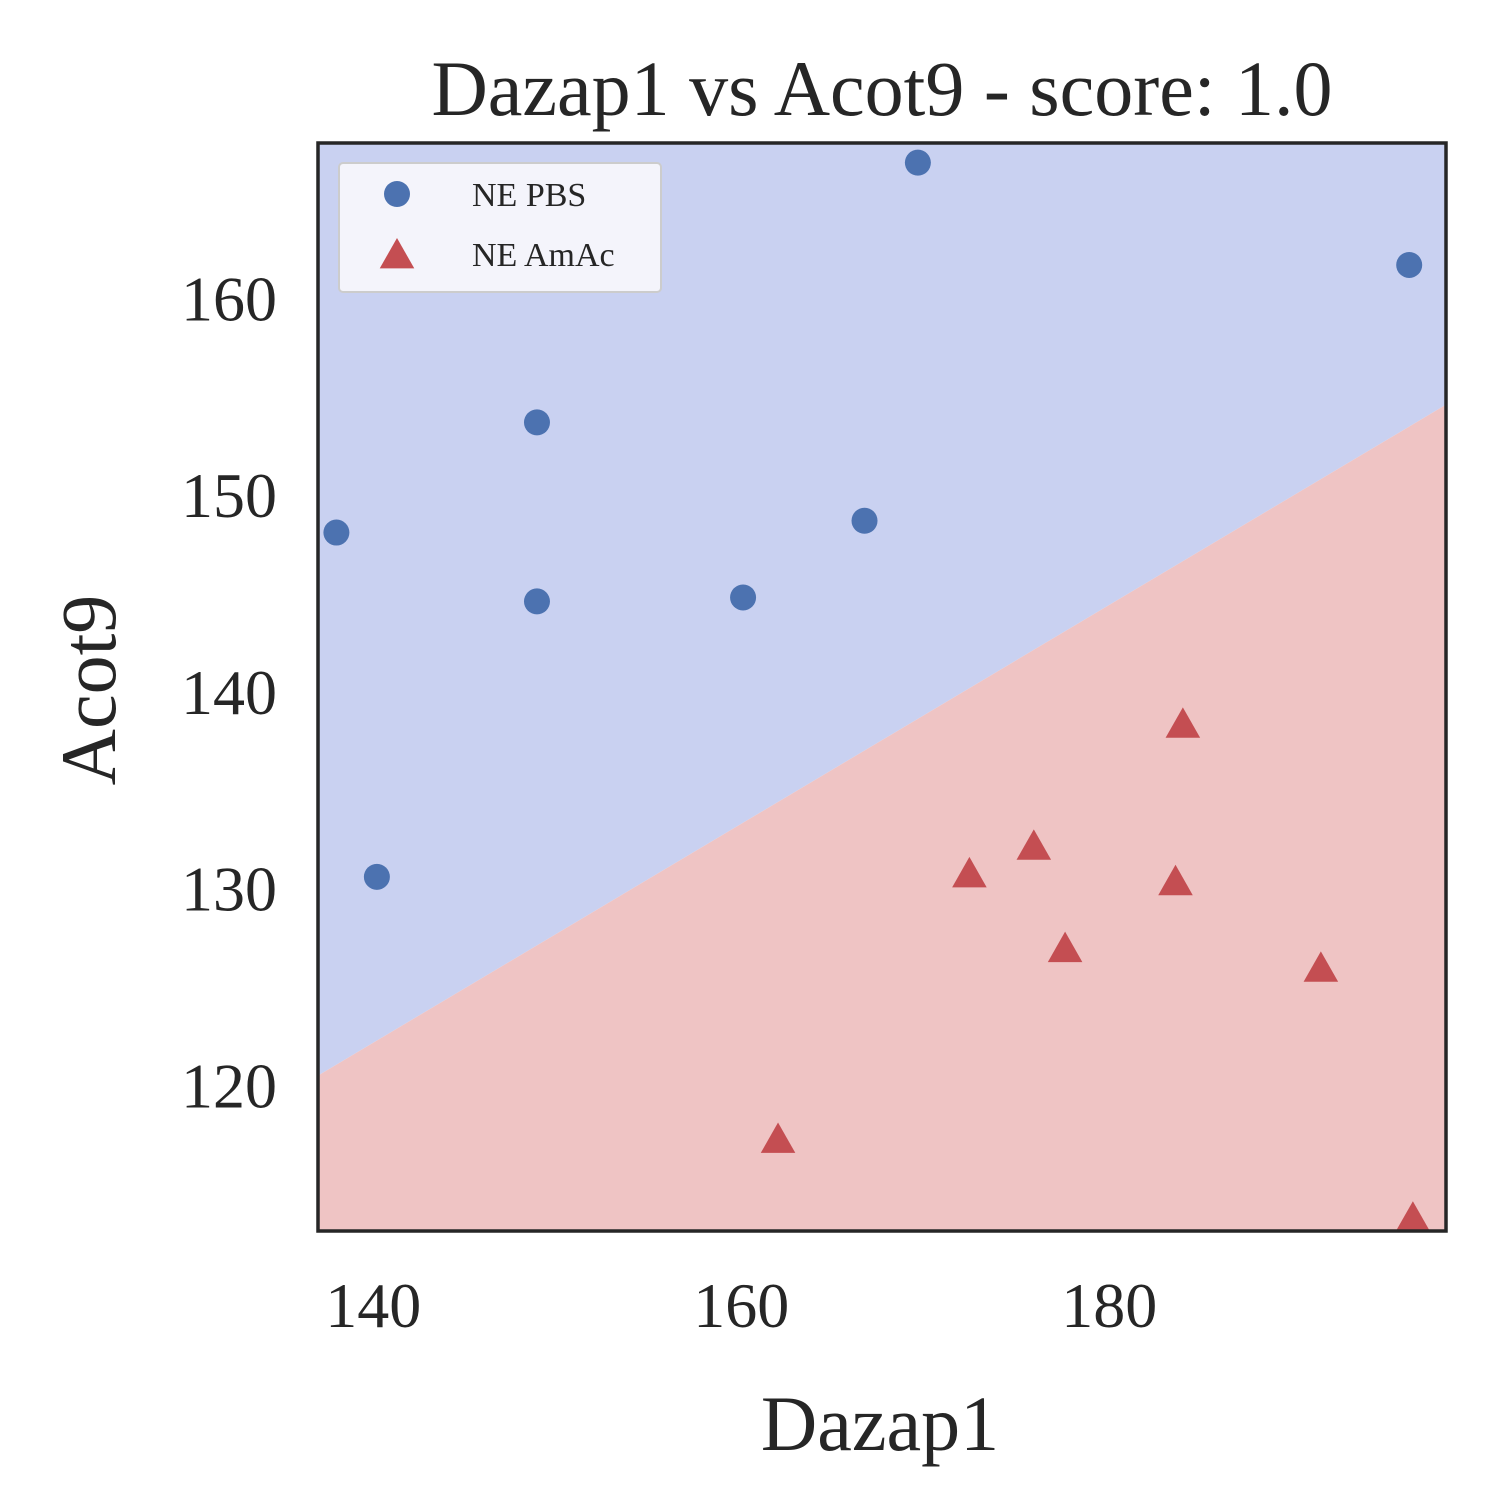 The width and height of the screenshot is (1500, 1500). What do you see at coordinates (1109, 1305) in the screenshot?
I see `x-tick-label: 180` at bounding box center [1109, 1305].